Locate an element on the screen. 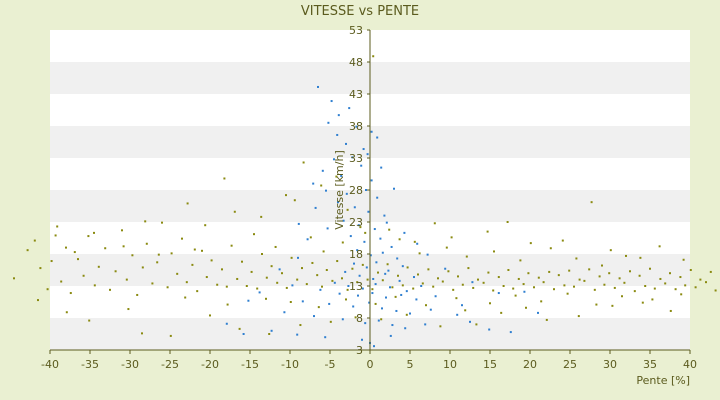 Image resolution: width=720 pixels, height=400 pixels. x-tick-label: -5 is located at coordinates (330, 364).